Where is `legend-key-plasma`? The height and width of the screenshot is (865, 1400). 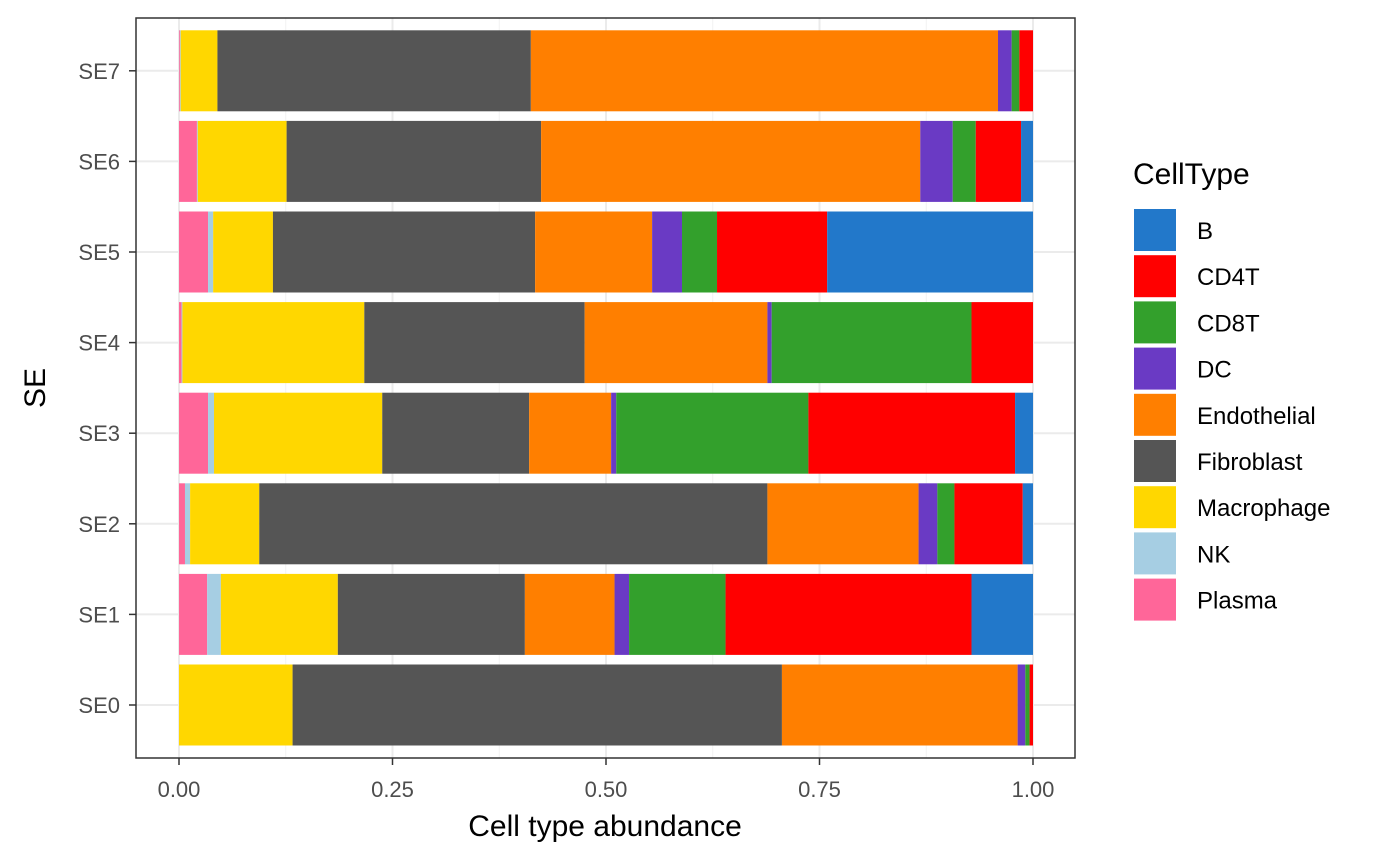
legend-key-plasma is located at coordinates (1155, 599).